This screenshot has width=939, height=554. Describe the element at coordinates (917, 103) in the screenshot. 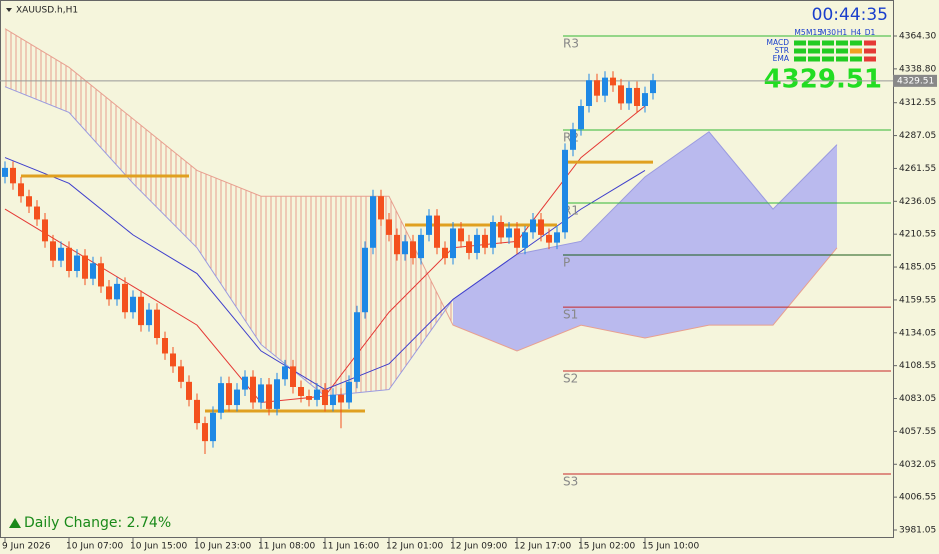

I see `y-tick-label: 4312.55` at that location.